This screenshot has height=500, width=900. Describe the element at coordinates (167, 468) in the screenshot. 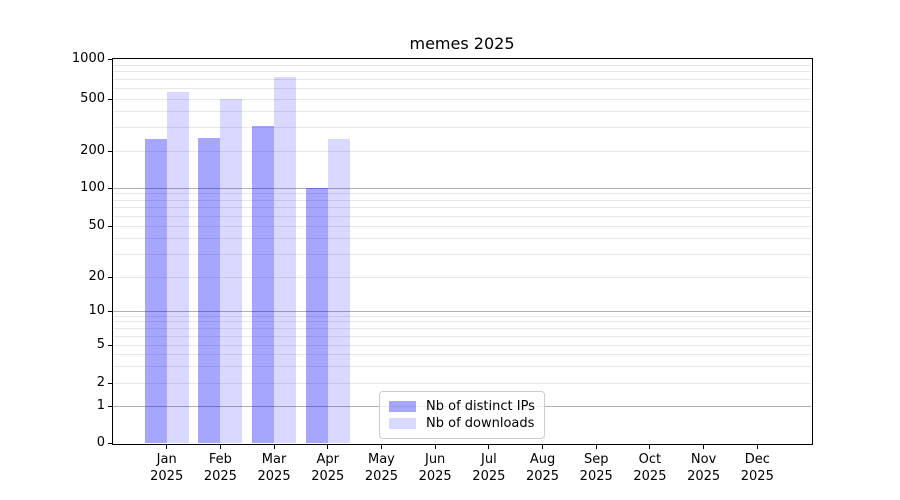

I see `x-tick-label: Jan 2025` at that location.